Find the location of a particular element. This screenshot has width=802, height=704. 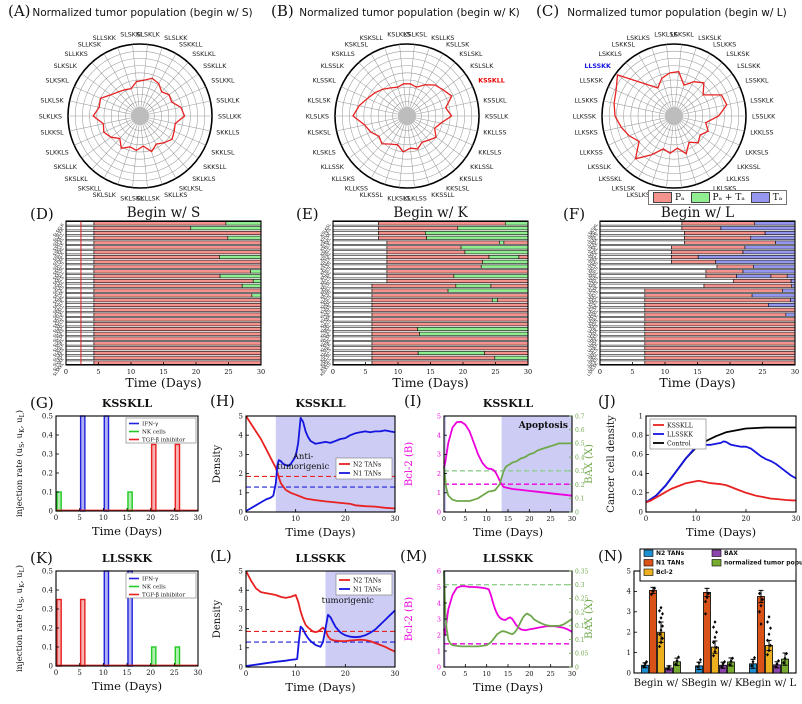

svg-text: KSLSKL is located at coordinates (471, 54).